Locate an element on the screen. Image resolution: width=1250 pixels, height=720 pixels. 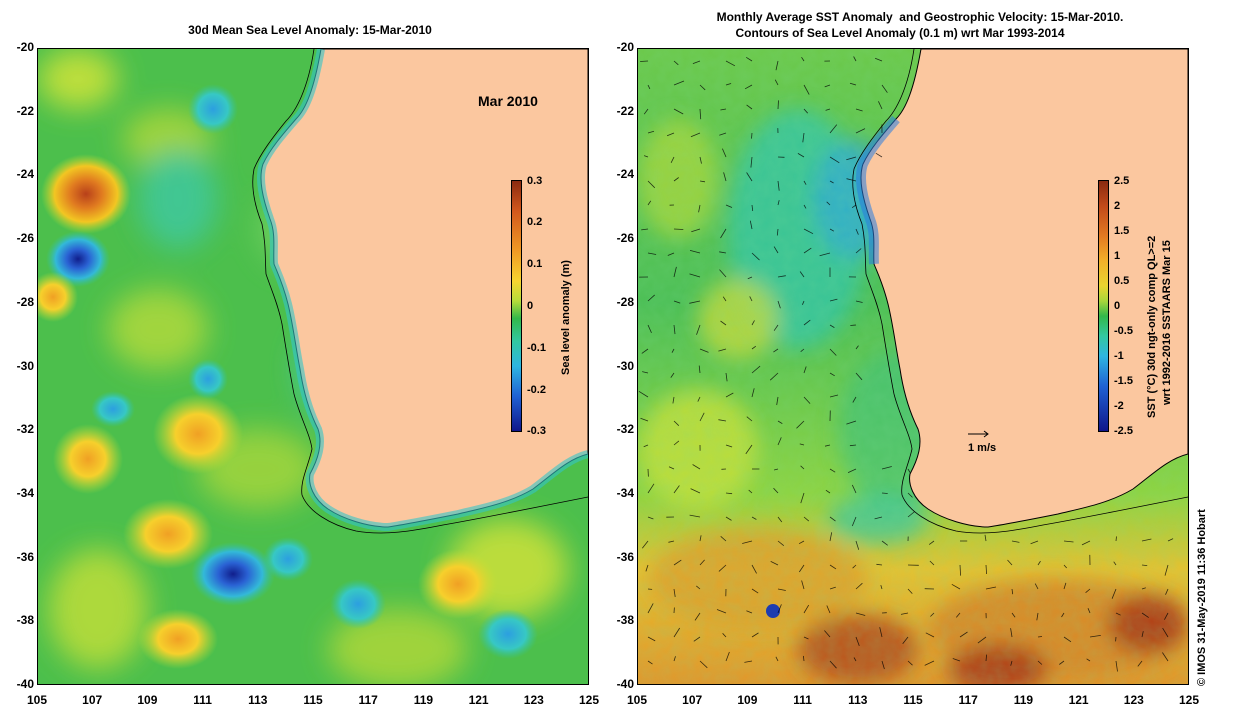
left-lon-tick: 107 is located at coordinates (92, 700).